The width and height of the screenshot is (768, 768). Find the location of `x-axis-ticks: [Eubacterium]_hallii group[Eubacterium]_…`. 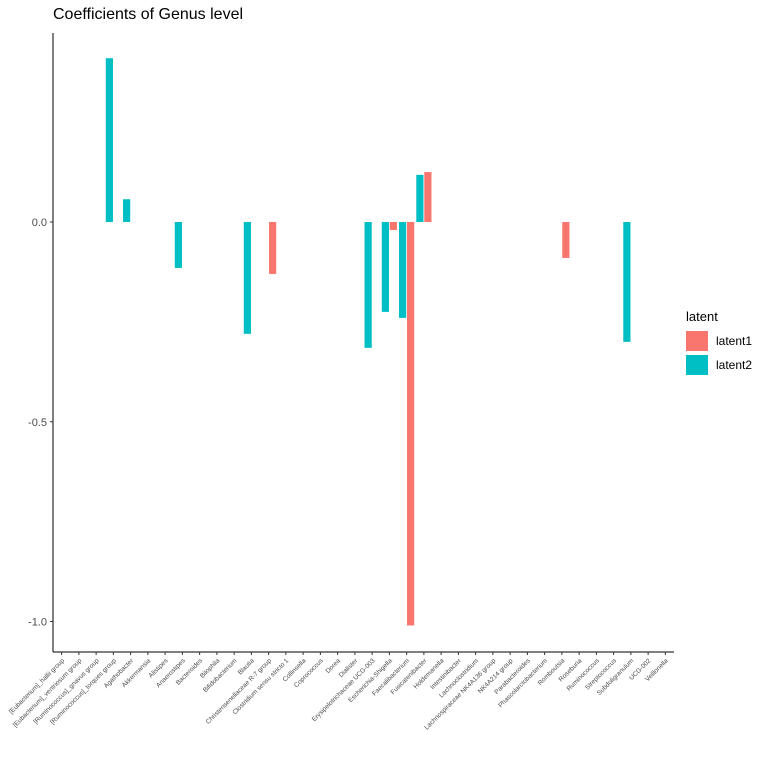

x-axis-ticks: [Eubacterium]_hallii group[Eubacterium]_… is located at coordinates (339, 691).